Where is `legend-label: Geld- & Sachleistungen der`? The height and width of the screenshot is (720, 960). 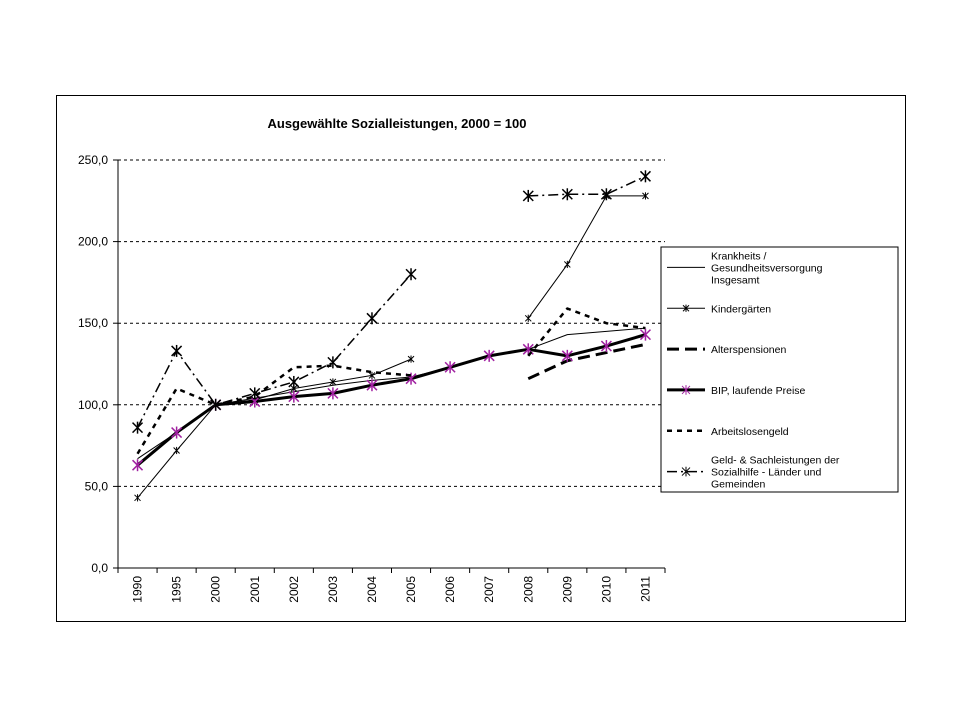
legend-label: Geld- & Sachleistungen der is located at coordinates (775, 461).